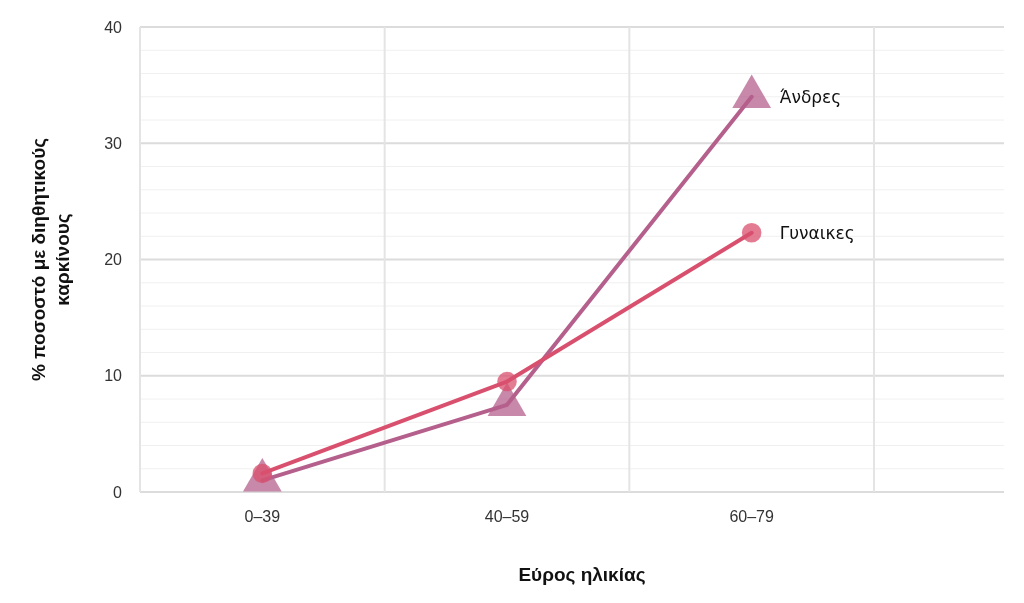  Describe the element at coordinates (113, 376) in the screenshot. I see `y-tick-label: 10` at that location.